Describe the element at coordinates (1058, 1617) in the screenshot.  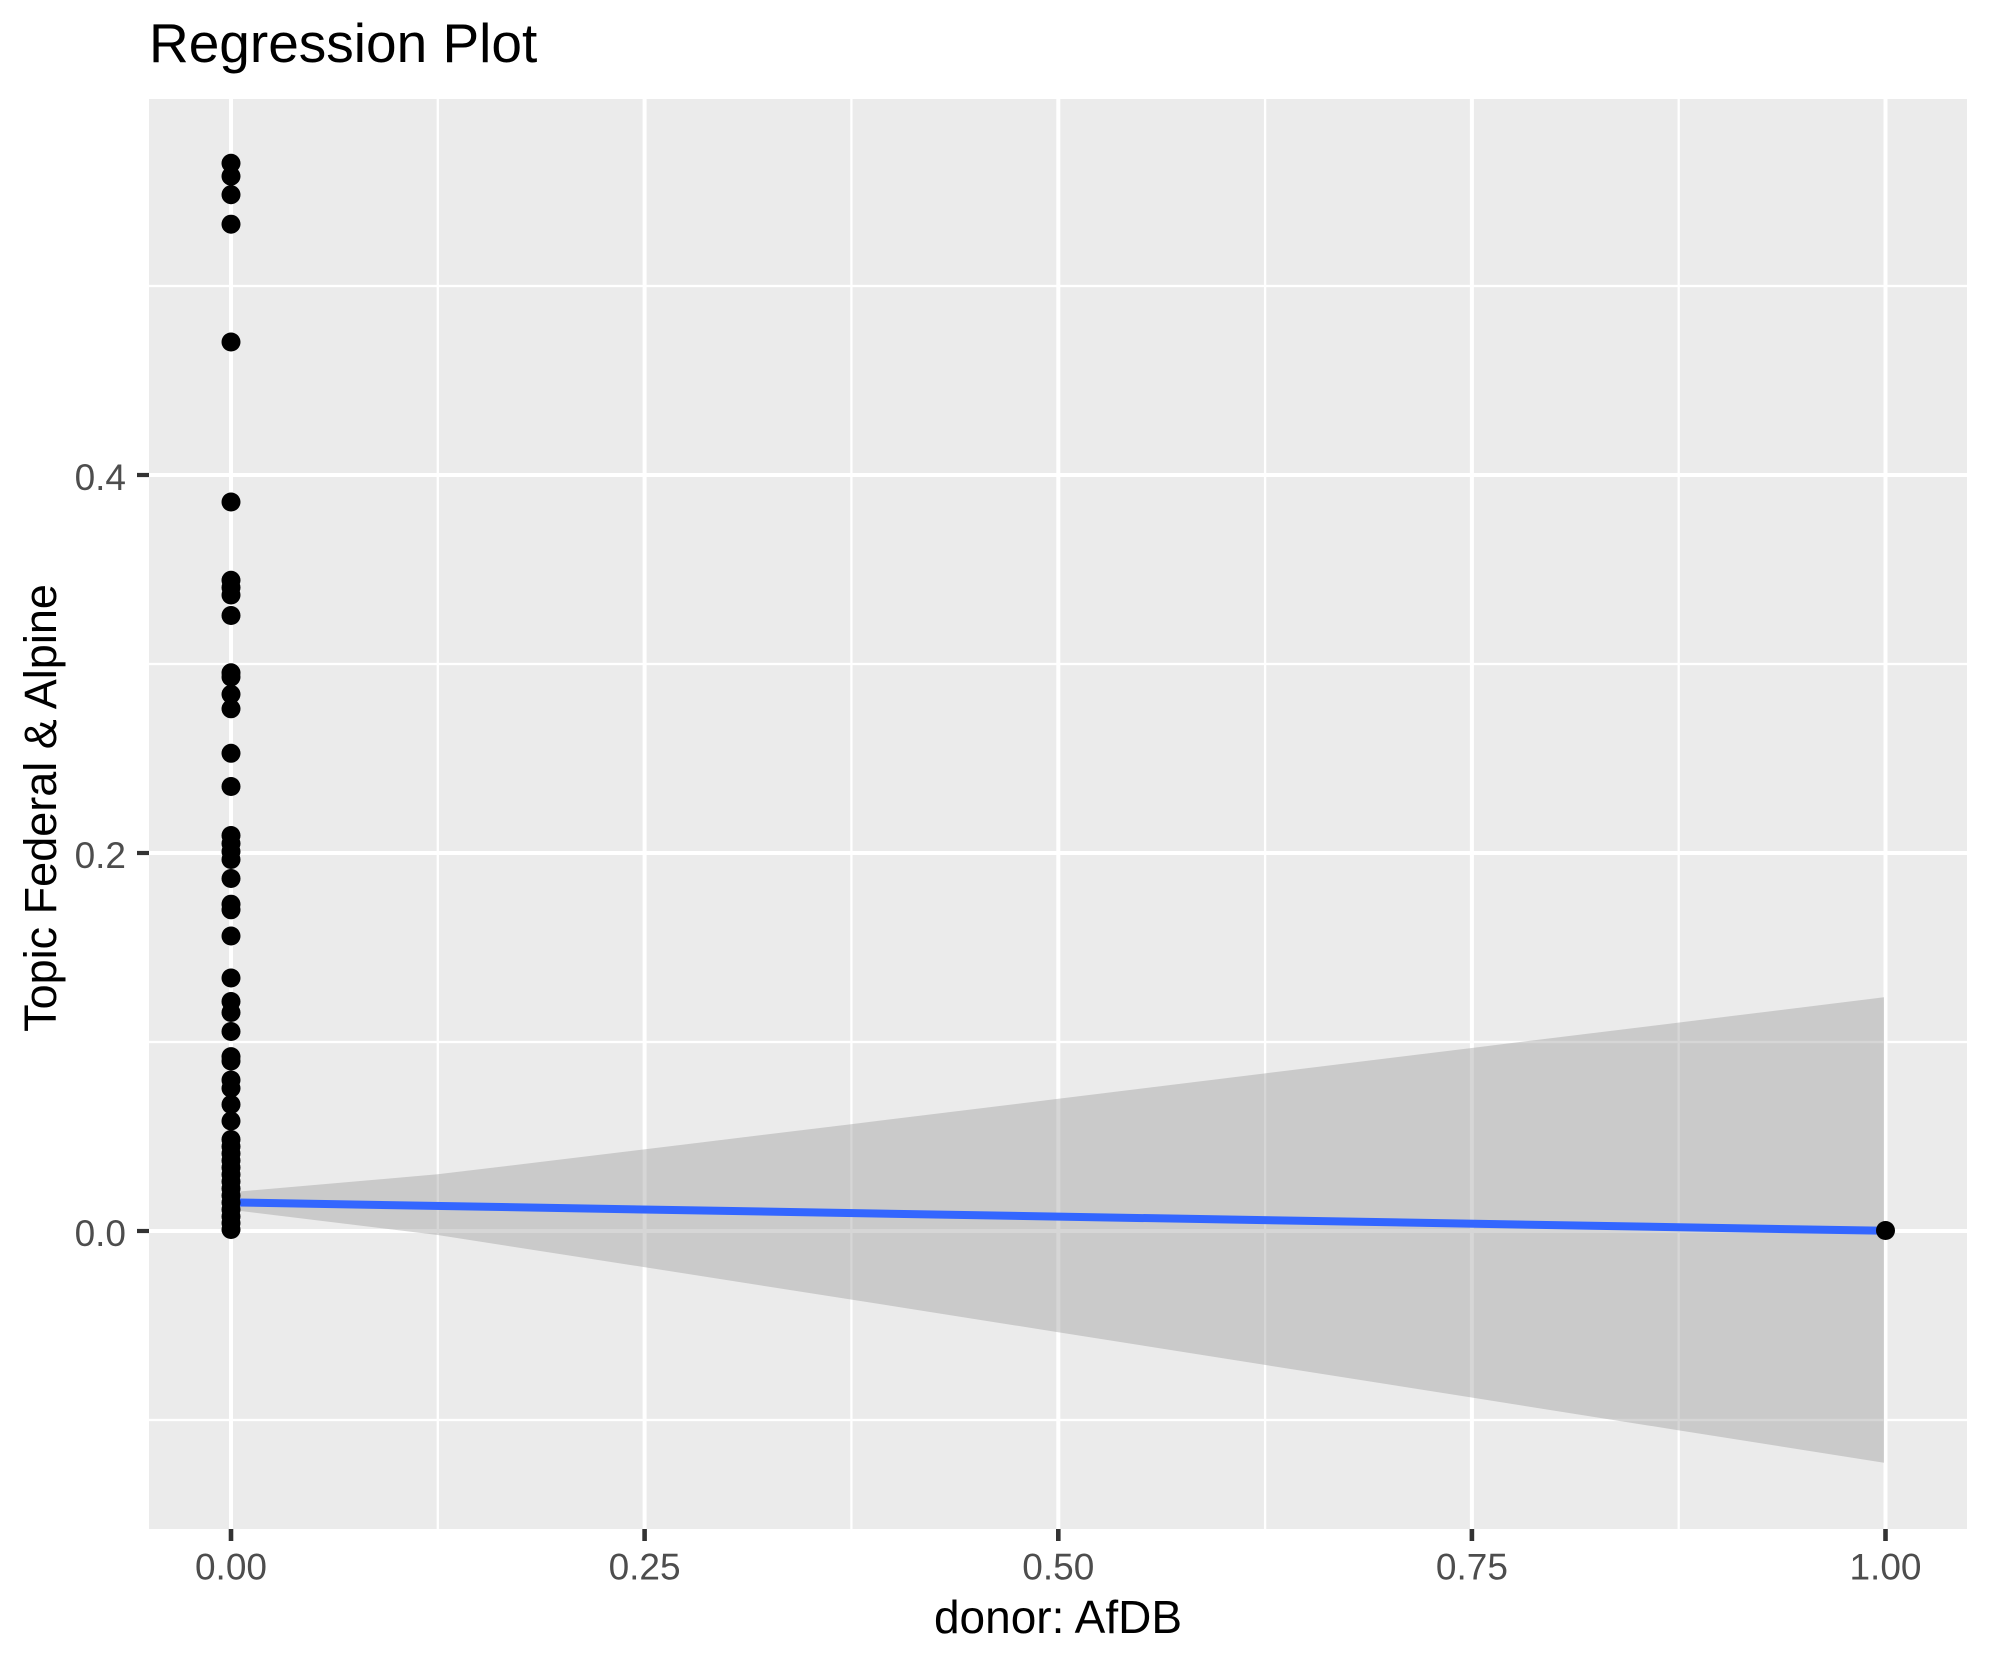
I see `svg-text: donor: AfDB` at that location.